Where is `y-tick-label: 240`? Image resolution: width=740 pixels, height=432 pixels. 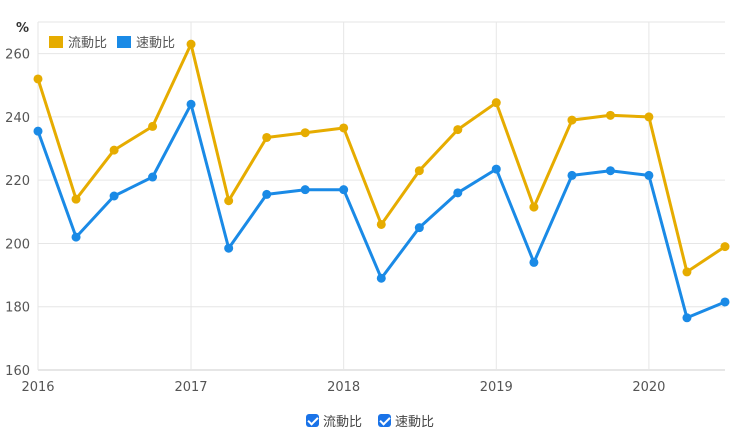
y-tick-label: 240 is located at coordinates (17, 118).